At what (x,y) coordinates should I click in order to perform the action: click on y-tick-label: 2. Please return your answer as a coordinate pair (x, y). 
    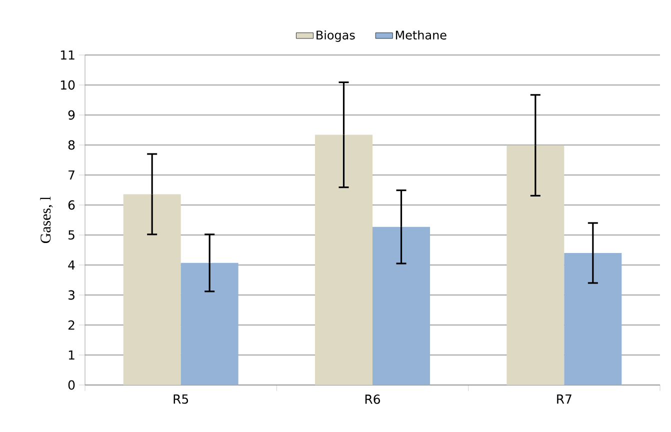
    Looking at the image, I should click on (71, 325).